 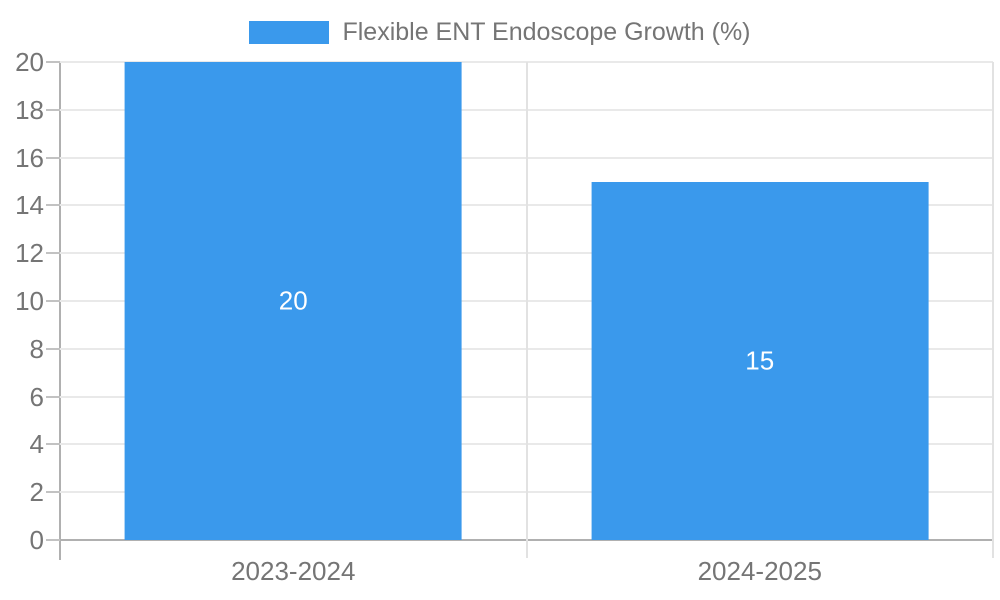 I want to click on y-tick-label: 0, so click(x=36, y=540).